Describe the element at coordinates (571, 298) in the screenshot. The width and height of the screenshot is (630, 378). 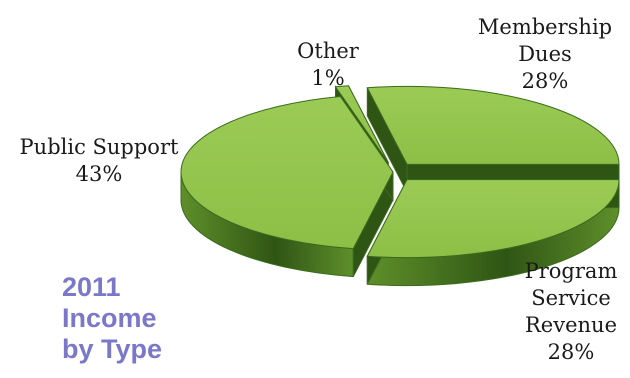
I see `label-program-line2: Service` at that location.